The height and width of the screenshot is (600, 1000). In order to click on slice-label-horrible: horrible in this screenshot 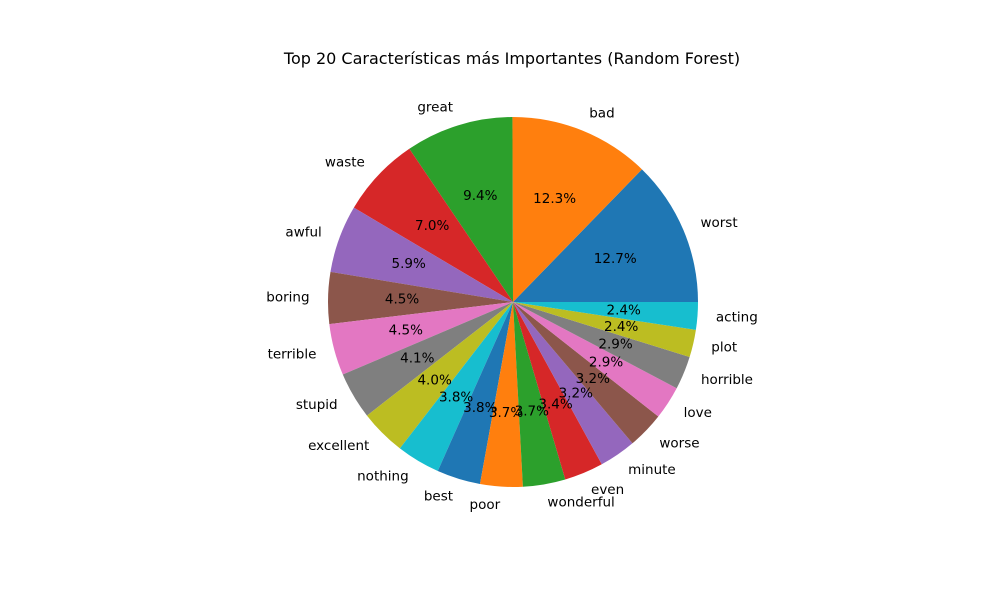, I will do `click(727, 380)`.